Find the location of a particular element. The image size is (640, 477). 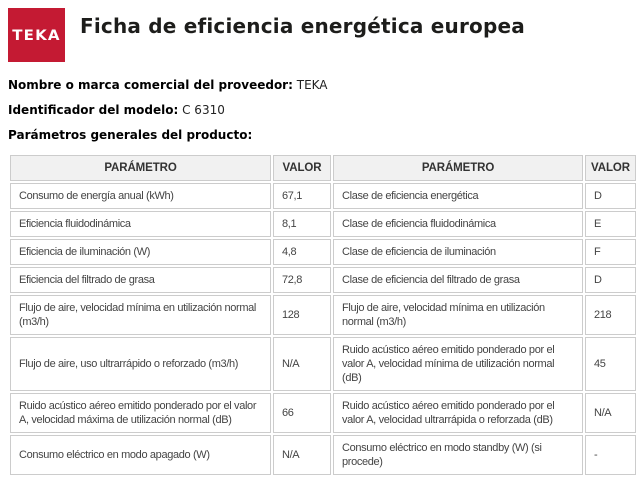

table-header-row: PARÁMETRO VALOR PARÁMETRO VALOR is located at coordinates (323, 168).